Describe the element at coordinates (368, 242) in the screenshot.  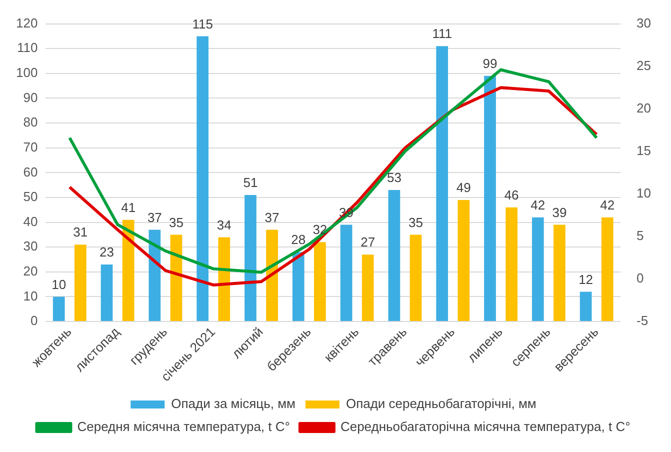
I see `data-label: 27` at that location.